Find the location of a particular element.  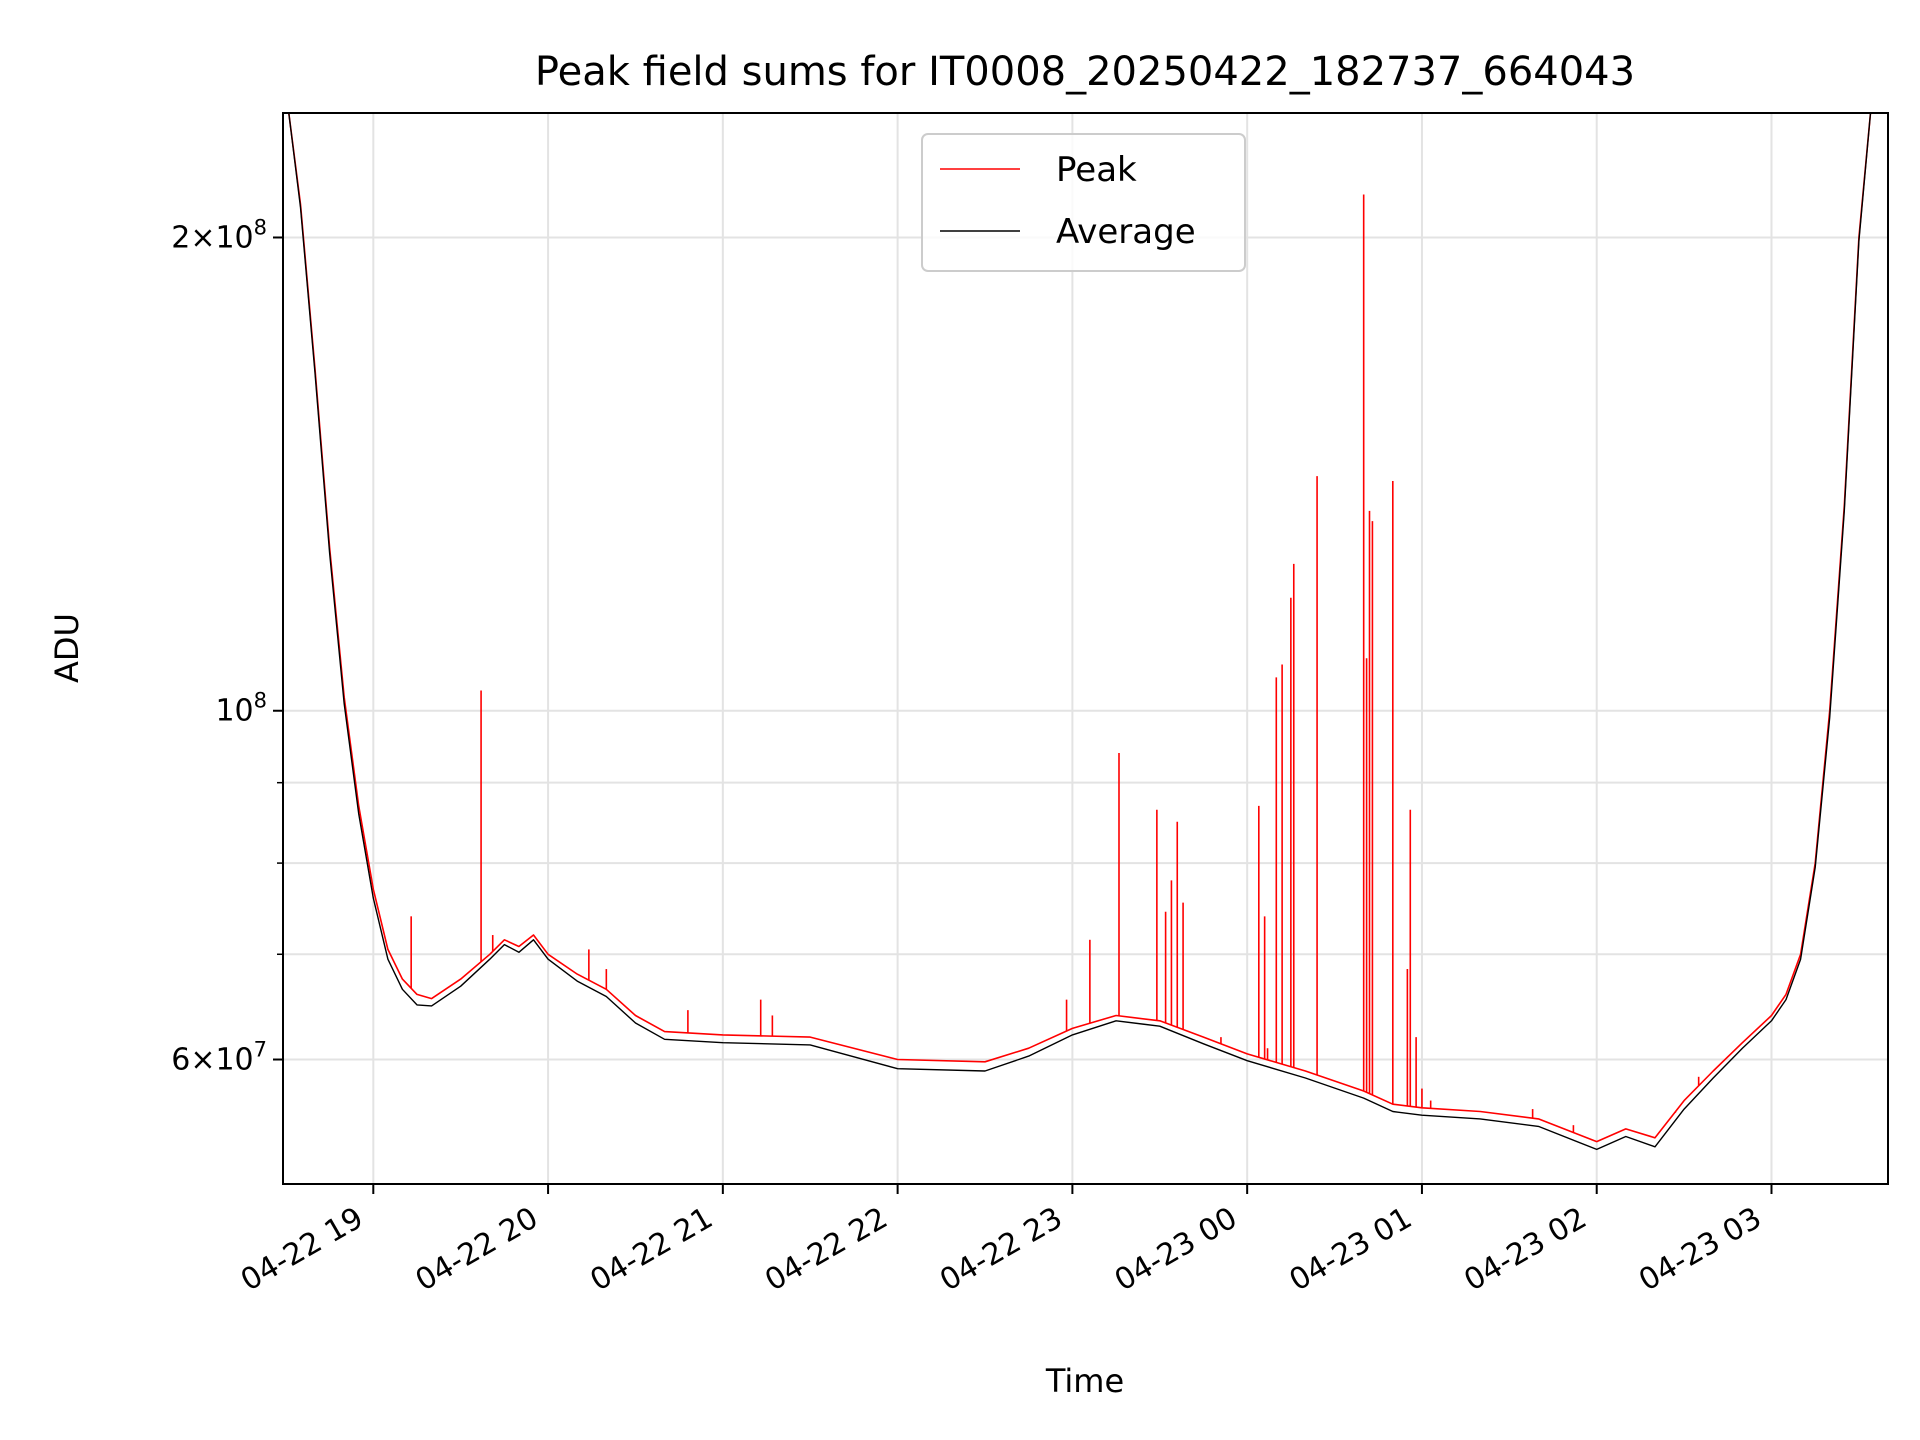

x-axis-title: Time is located at coordinates (1084, 1381).